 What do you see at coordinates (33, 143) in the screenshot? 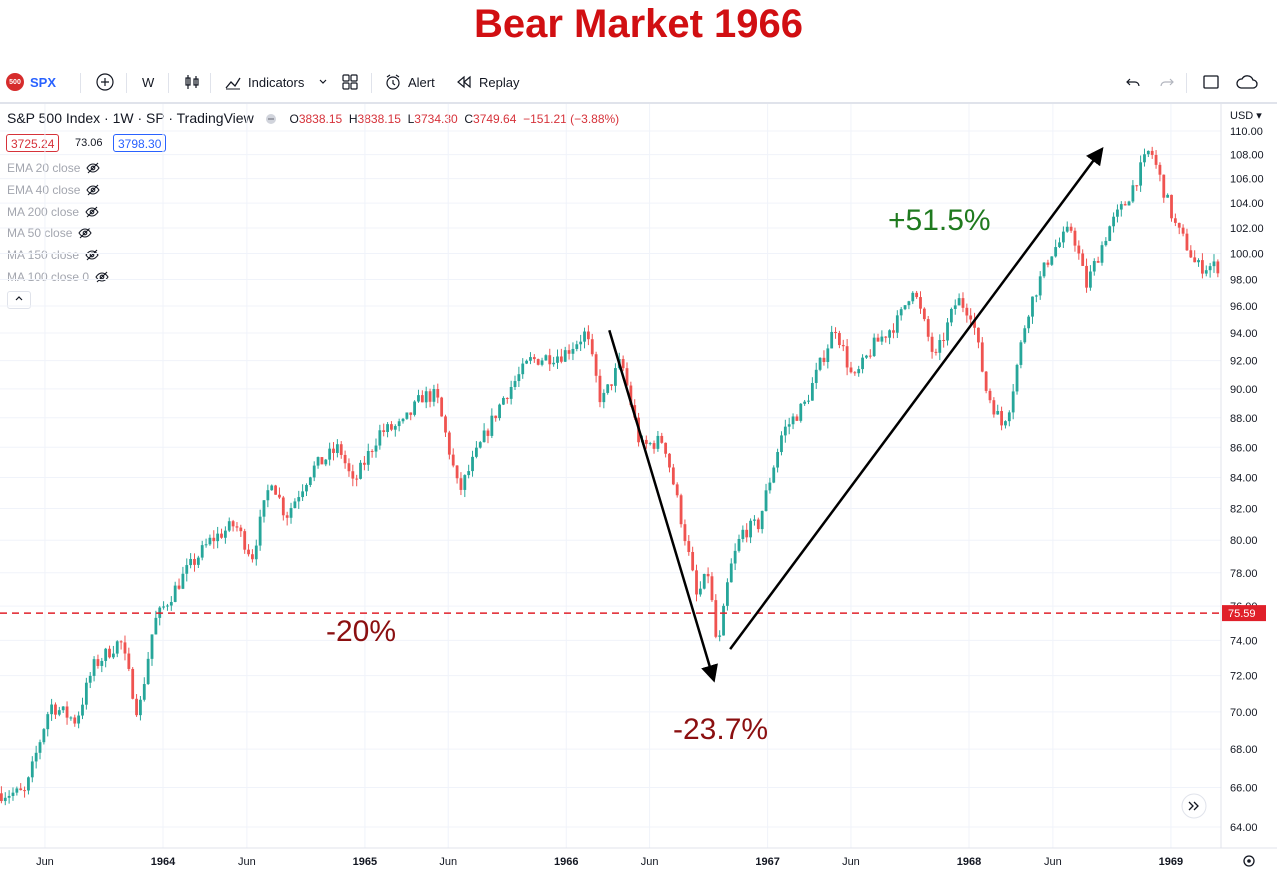
I see `bid-price-box: 3725.24` at bounding box center [33, 143].